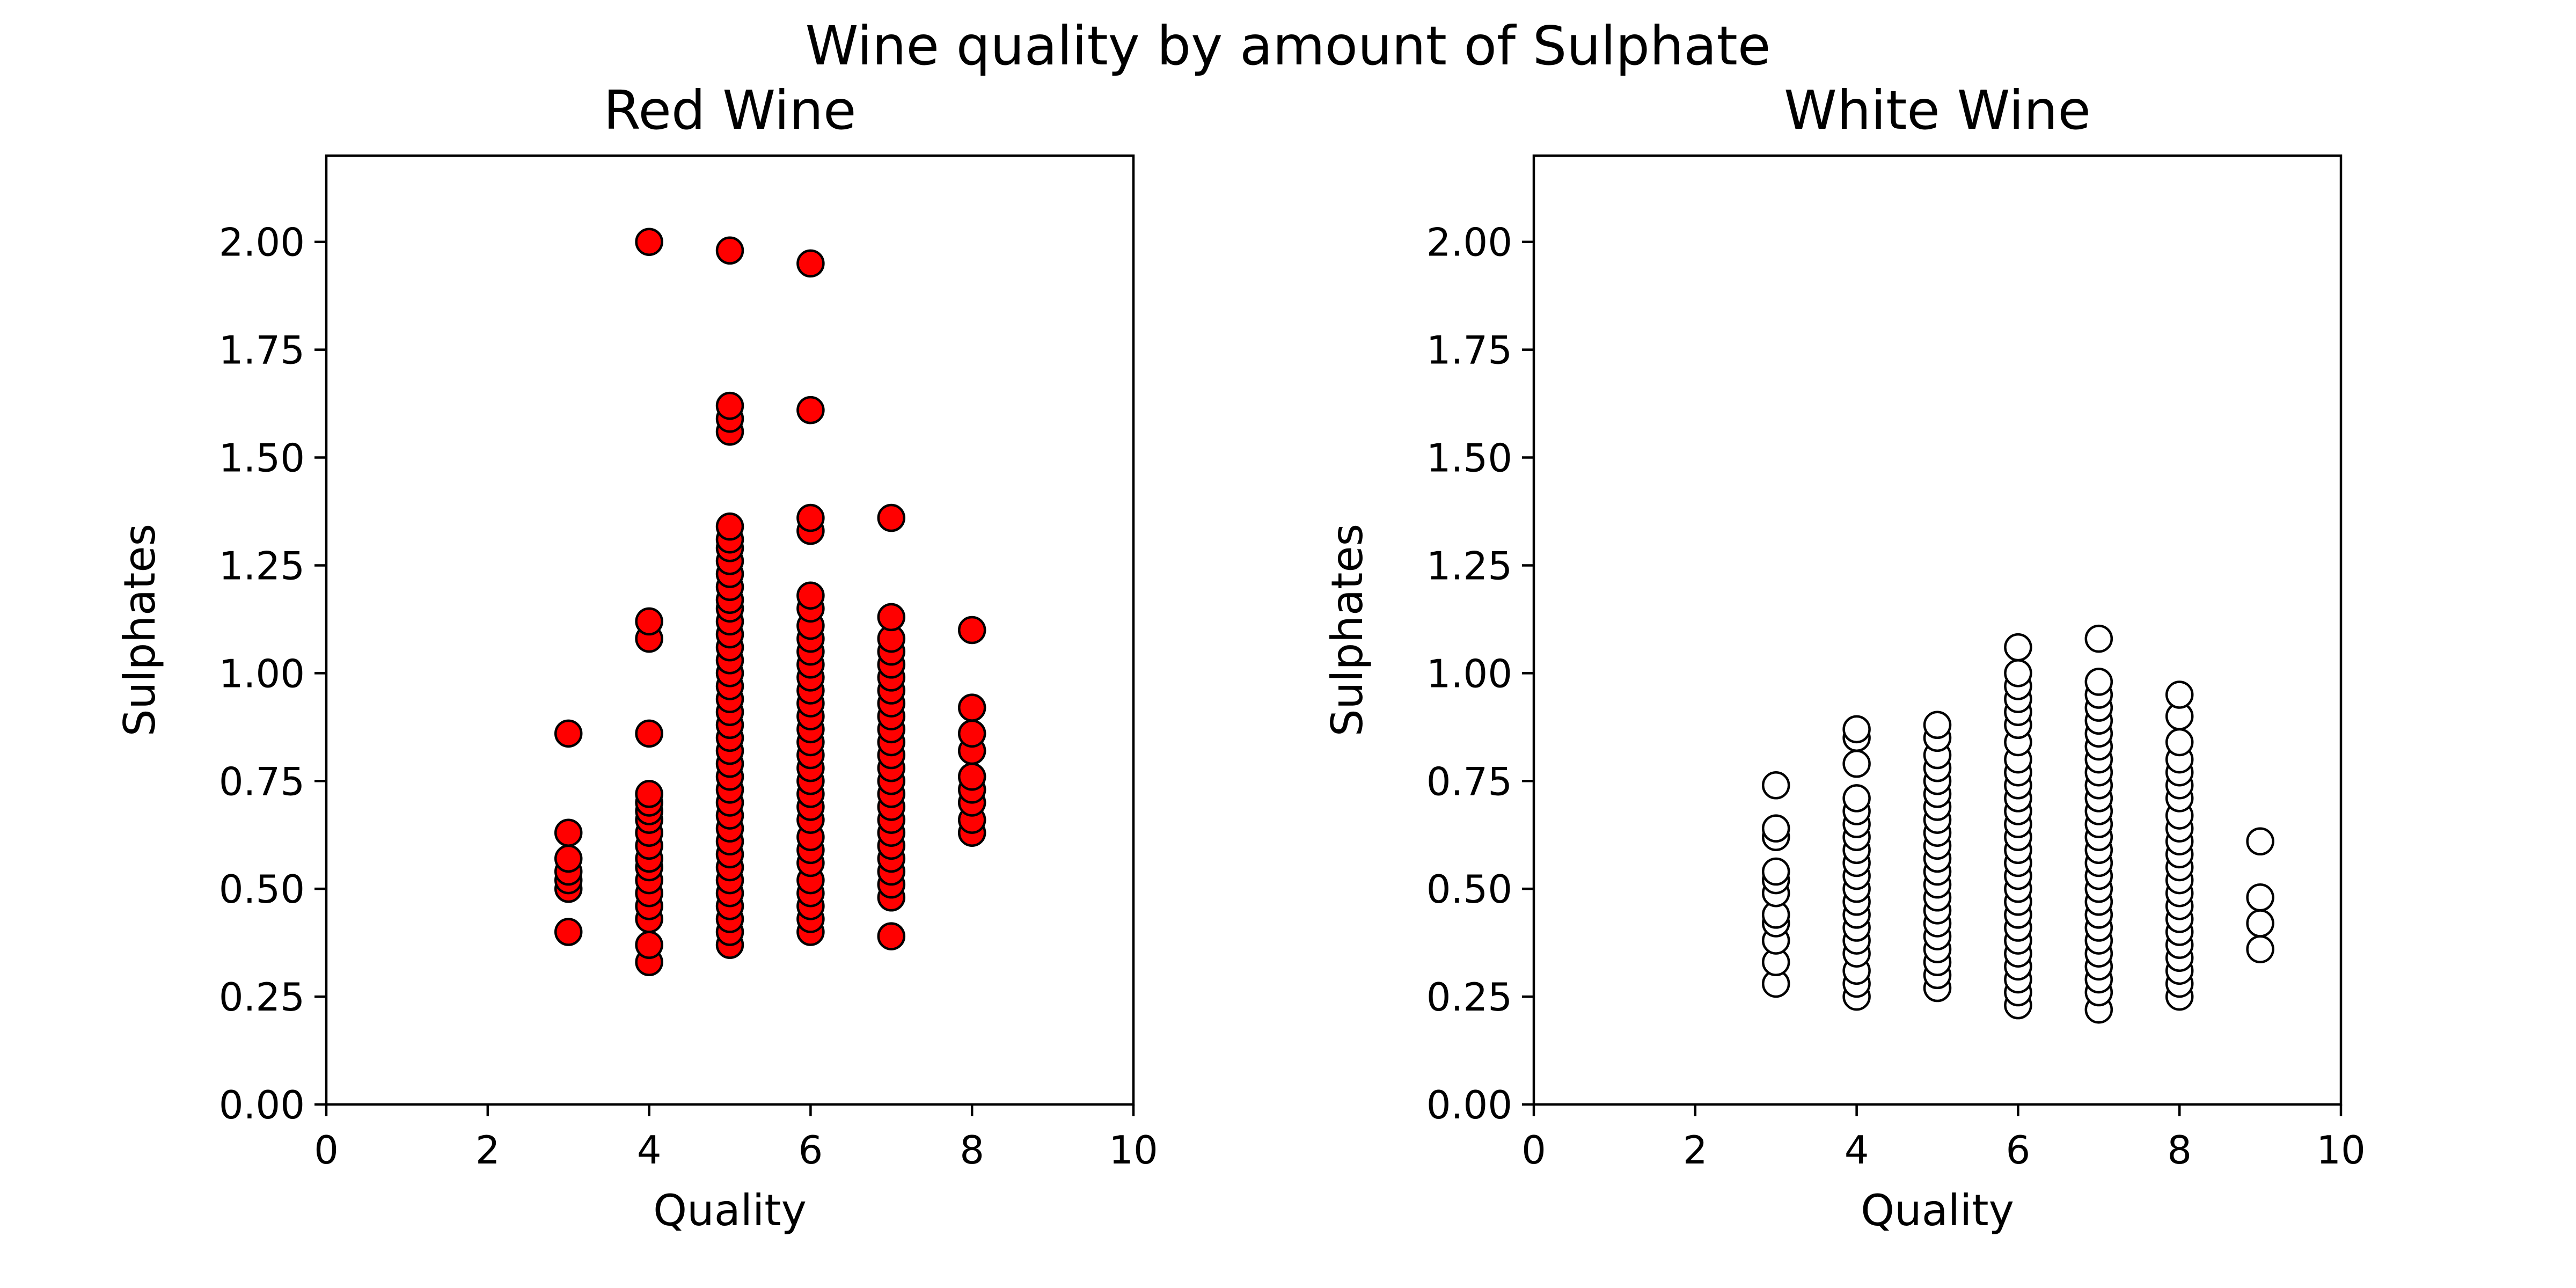 The image size is (2576, 1288). What do you see at coordinates (262, 673) in the screenshot?
I see `red-wine-y-tick-label: 1.00` at bounding box center [262, 673].